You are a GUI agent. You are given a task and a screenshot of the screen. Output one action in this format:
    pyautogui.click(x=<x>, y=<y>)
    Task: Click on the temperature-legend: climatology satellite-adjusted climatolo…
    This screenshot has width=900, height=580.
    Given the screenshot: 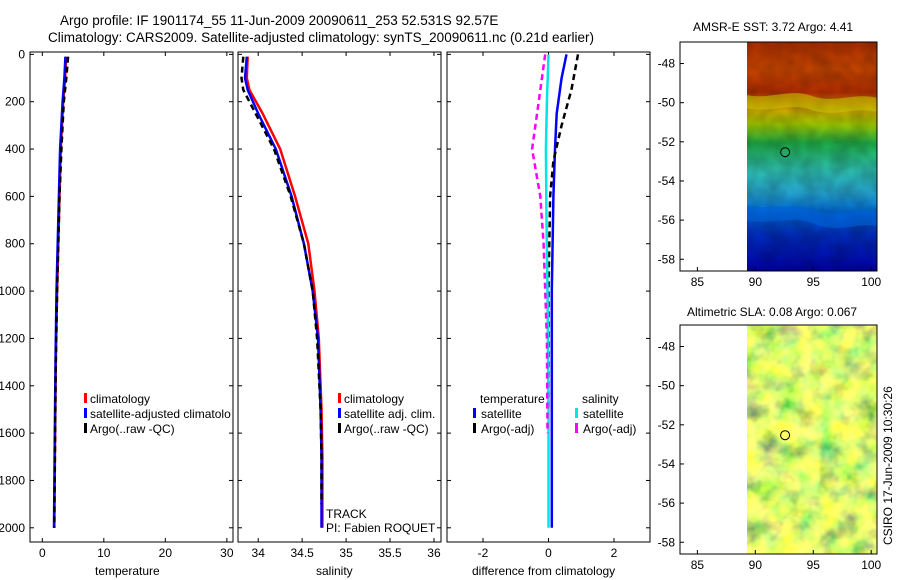 What is the action you would take?
    pyautogui.click(x=157, y=414)
    